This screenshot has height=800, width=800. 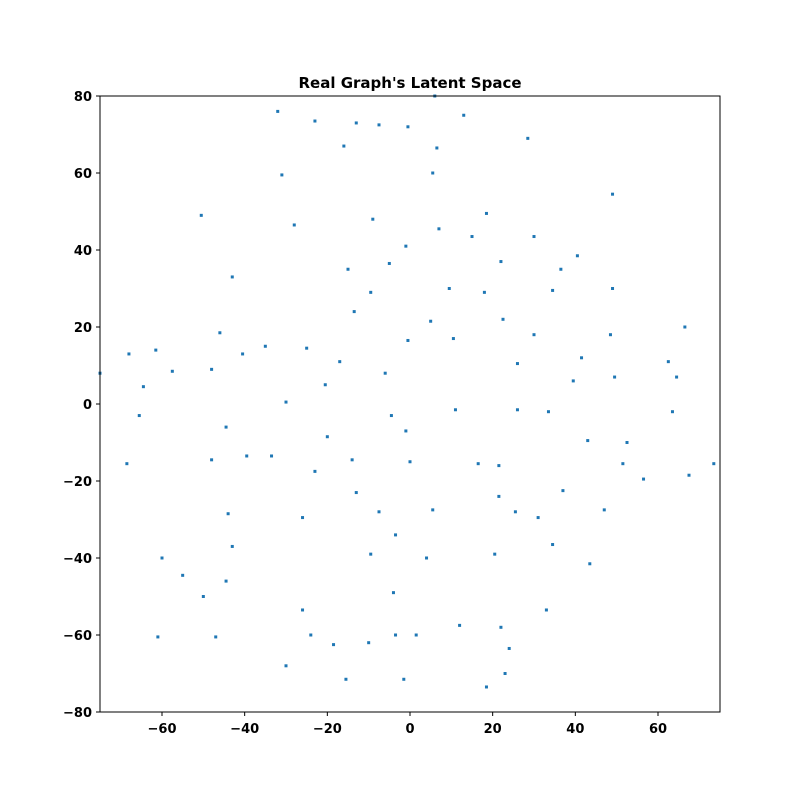 What do you see at coordinates (327, 729) in the screenshot?
I see `x-tick-label: −20` at bounding box center [327, 729].